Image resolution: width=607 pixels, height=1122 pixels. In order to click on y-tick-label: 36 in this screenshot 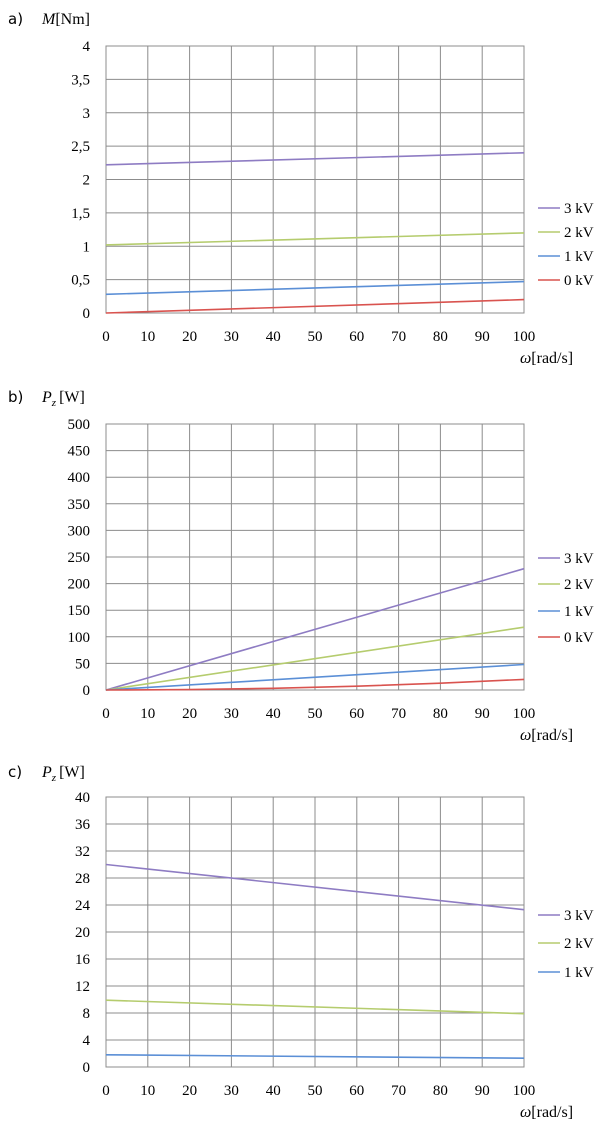, I will do `click(83, 825)`.